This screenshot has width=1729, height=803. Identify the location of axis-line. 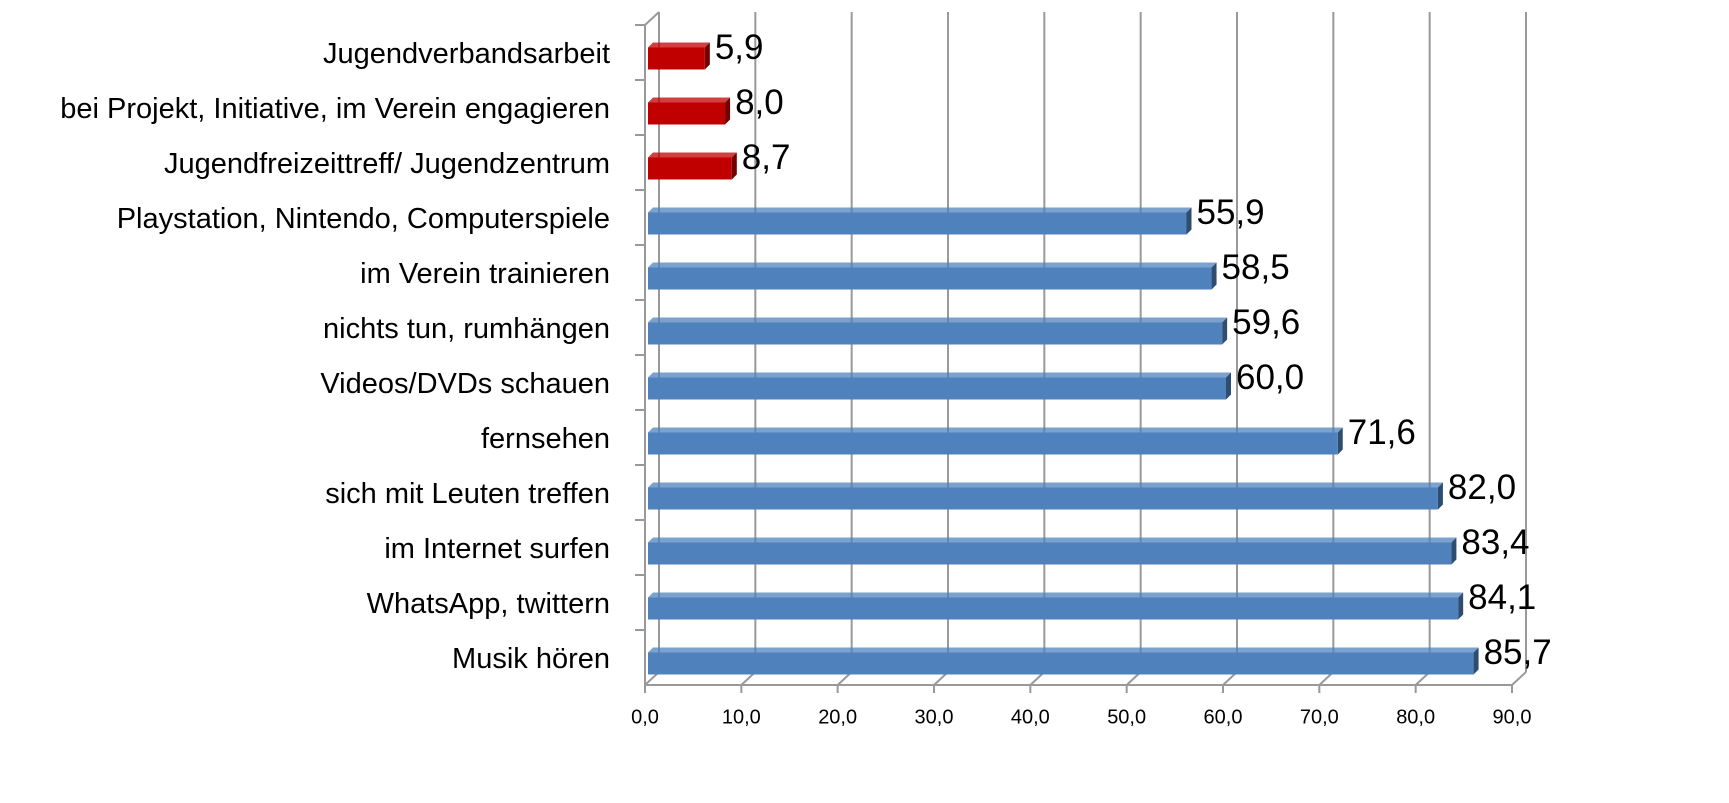
(652, 18).